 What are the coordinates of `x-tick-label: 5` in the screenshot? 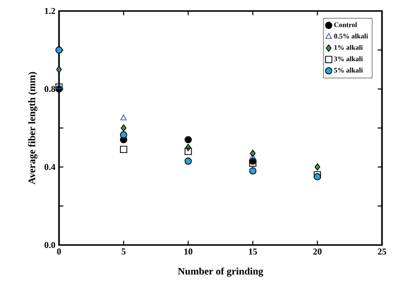 It's located at (124, 251).